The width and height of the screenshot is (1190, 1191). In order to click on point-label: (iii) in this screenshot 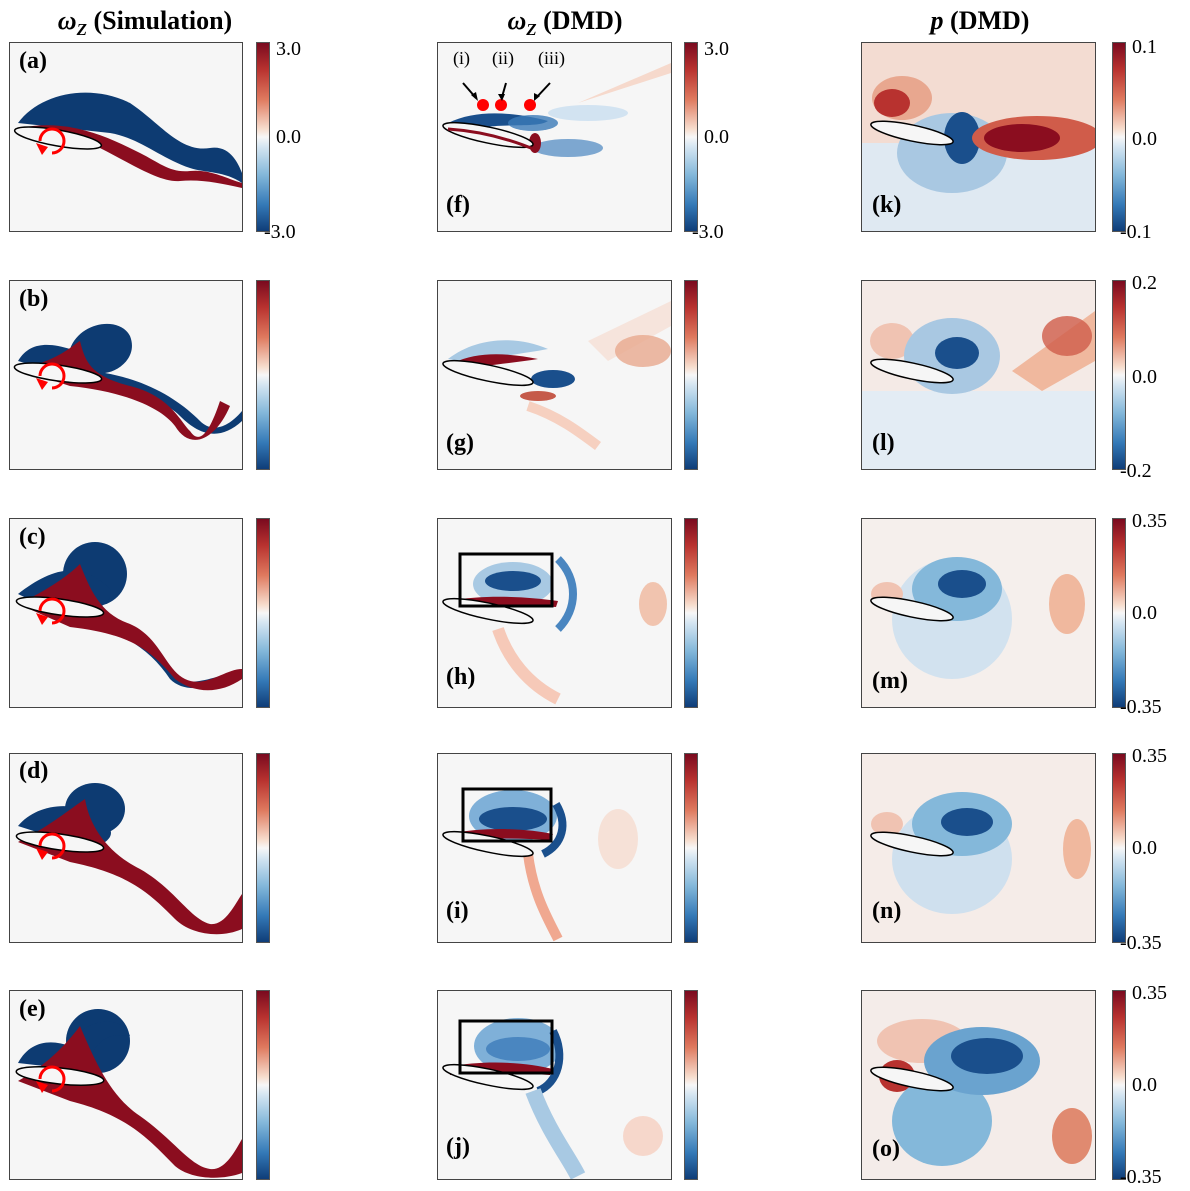, I will do `click(551, 58)`.